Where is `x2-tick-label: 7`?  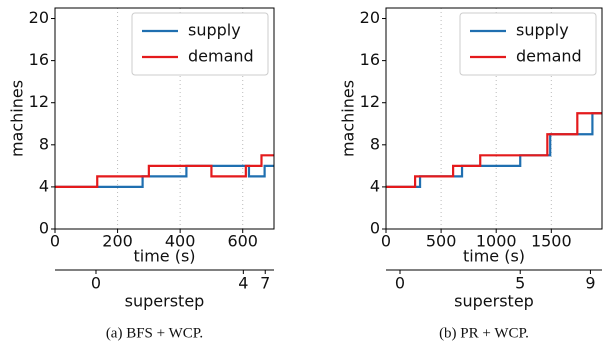 x2-tick-label: 7 is located at coordinates (265, 283).